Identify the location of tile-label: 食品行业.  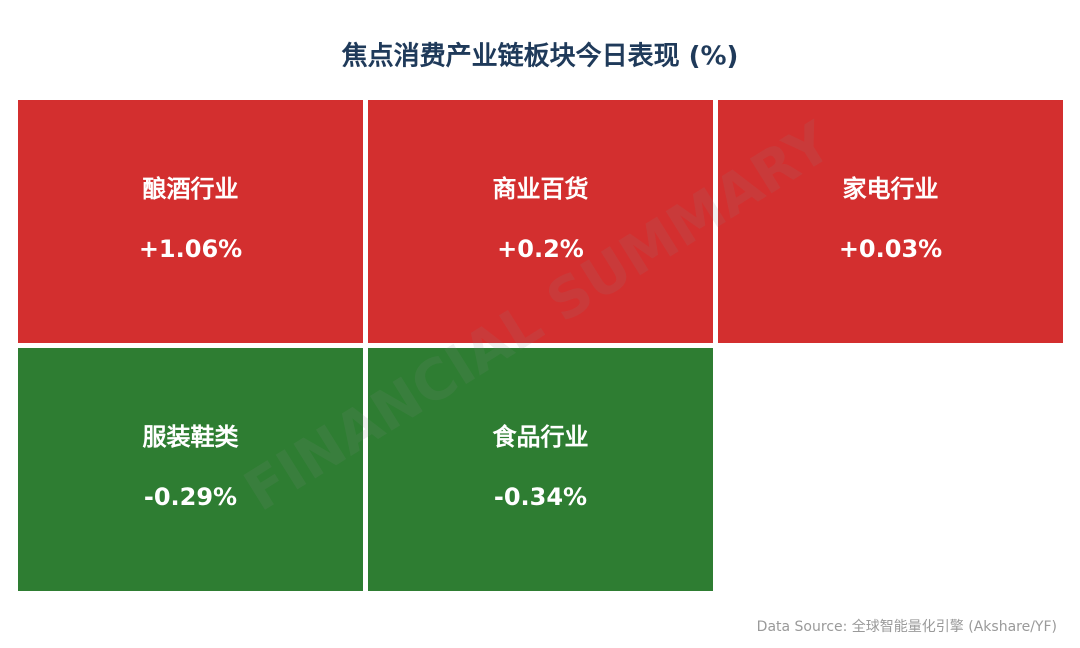
(541, 437).